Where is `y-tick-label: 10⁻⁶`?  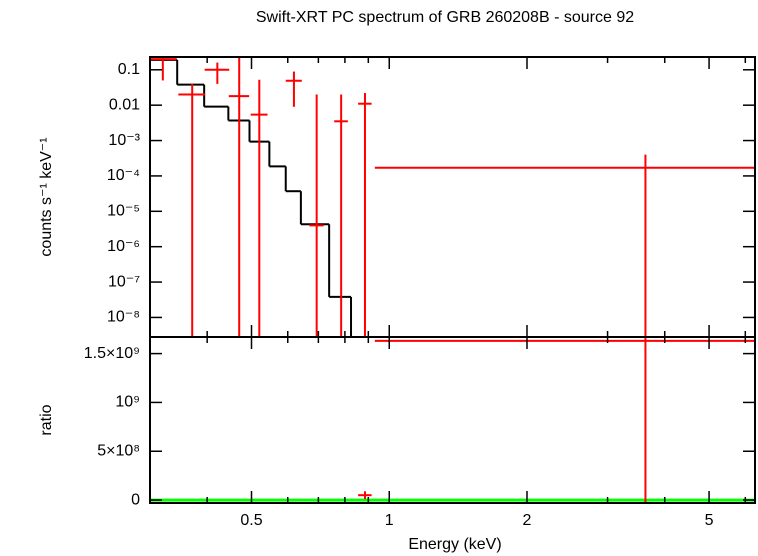
y-tick-label: 10⁻⁶ is located at coordinates (123, 246).